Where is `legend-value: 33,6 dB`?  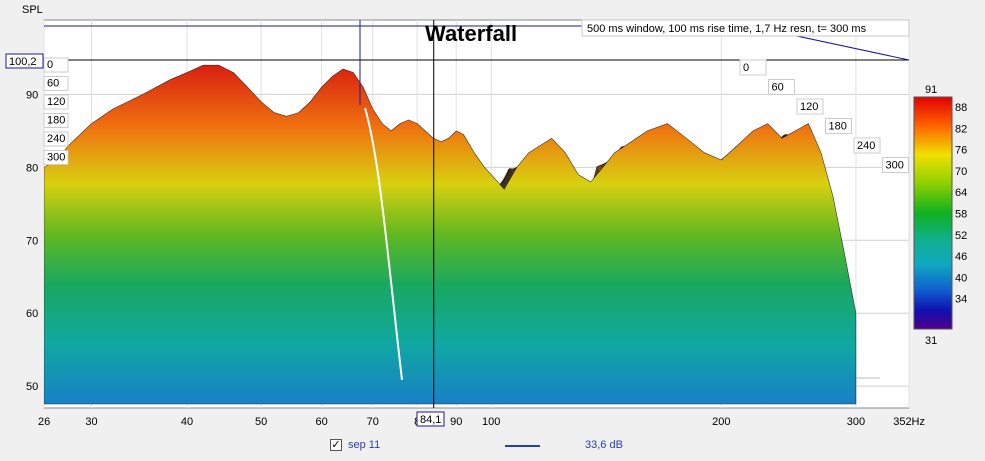
legend-value: 33,6 dB is located at coordinates (604, 445).